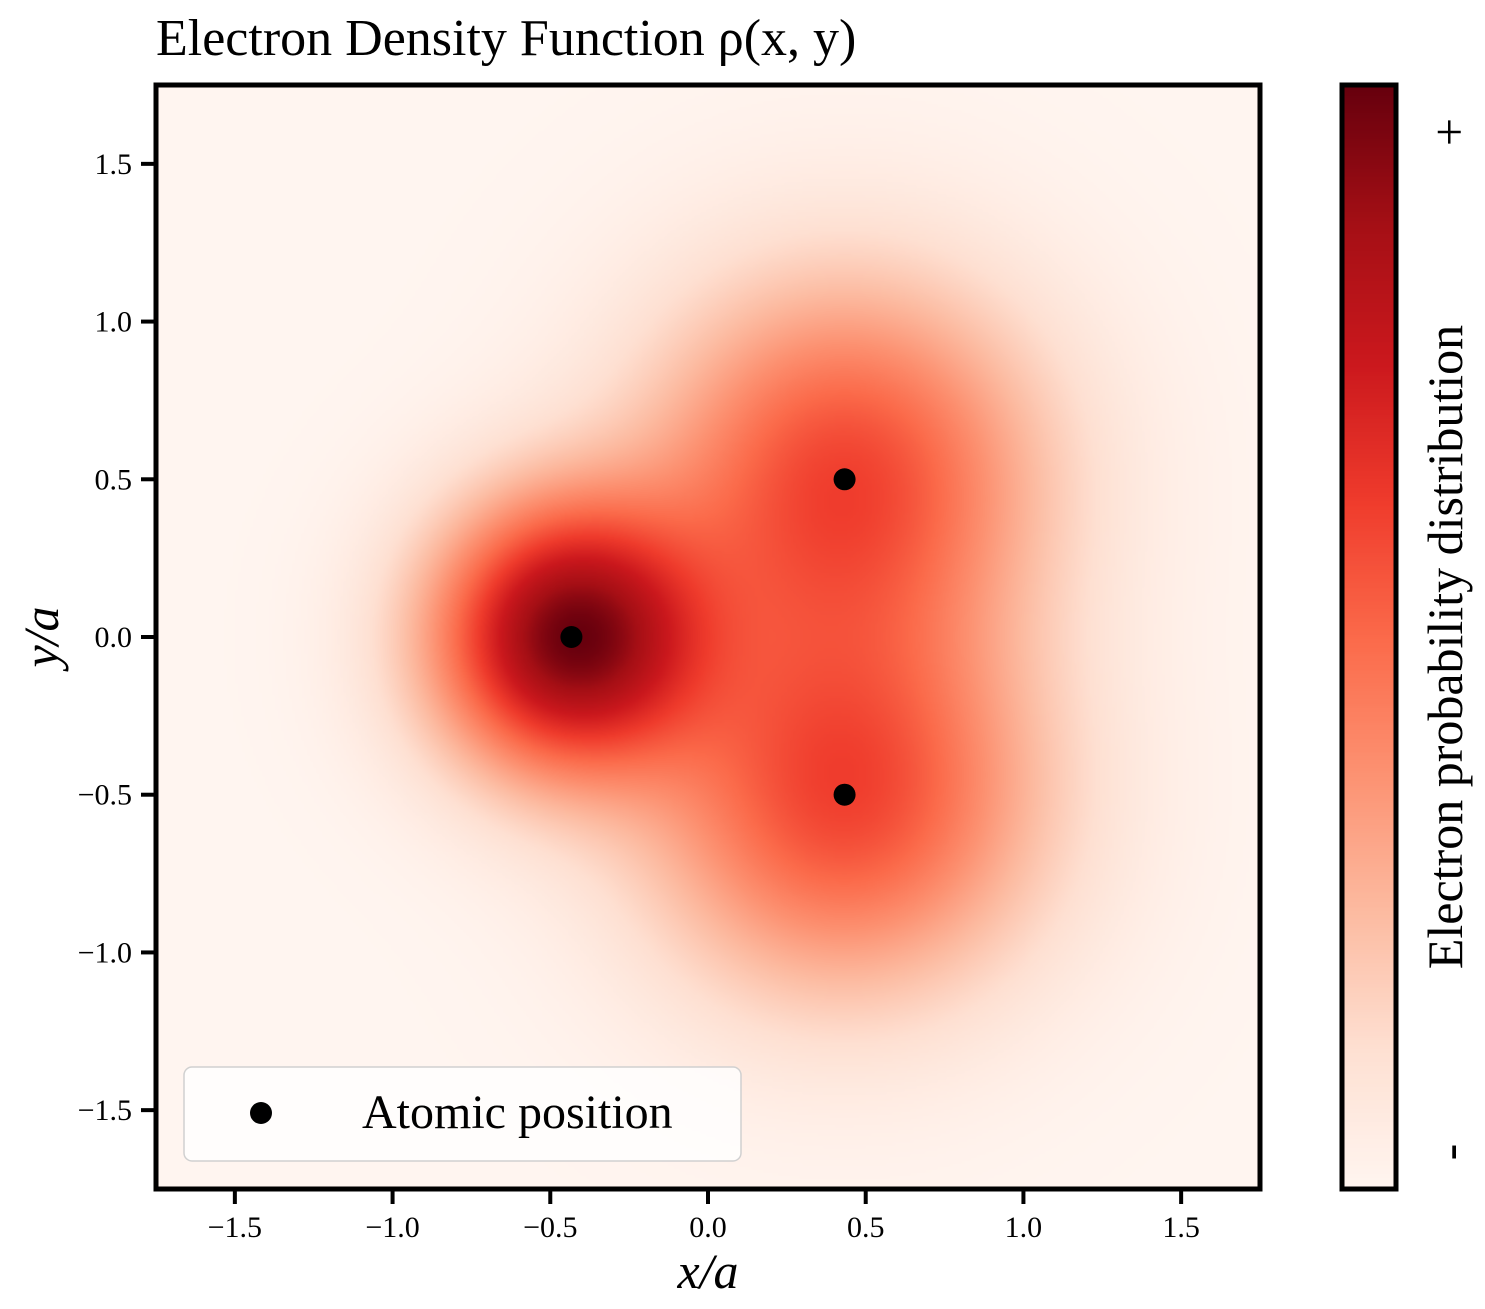 This screenshot has height=1309, width=1485. I want to click on legend: Atomic position, so click(462, 1114).